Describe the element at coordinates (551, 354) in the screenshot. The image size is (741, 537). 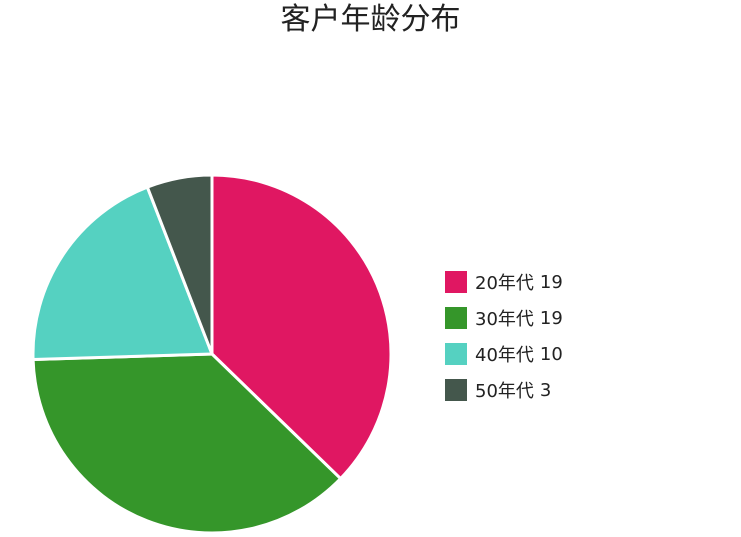
I see `legend-value: 10` at that location.